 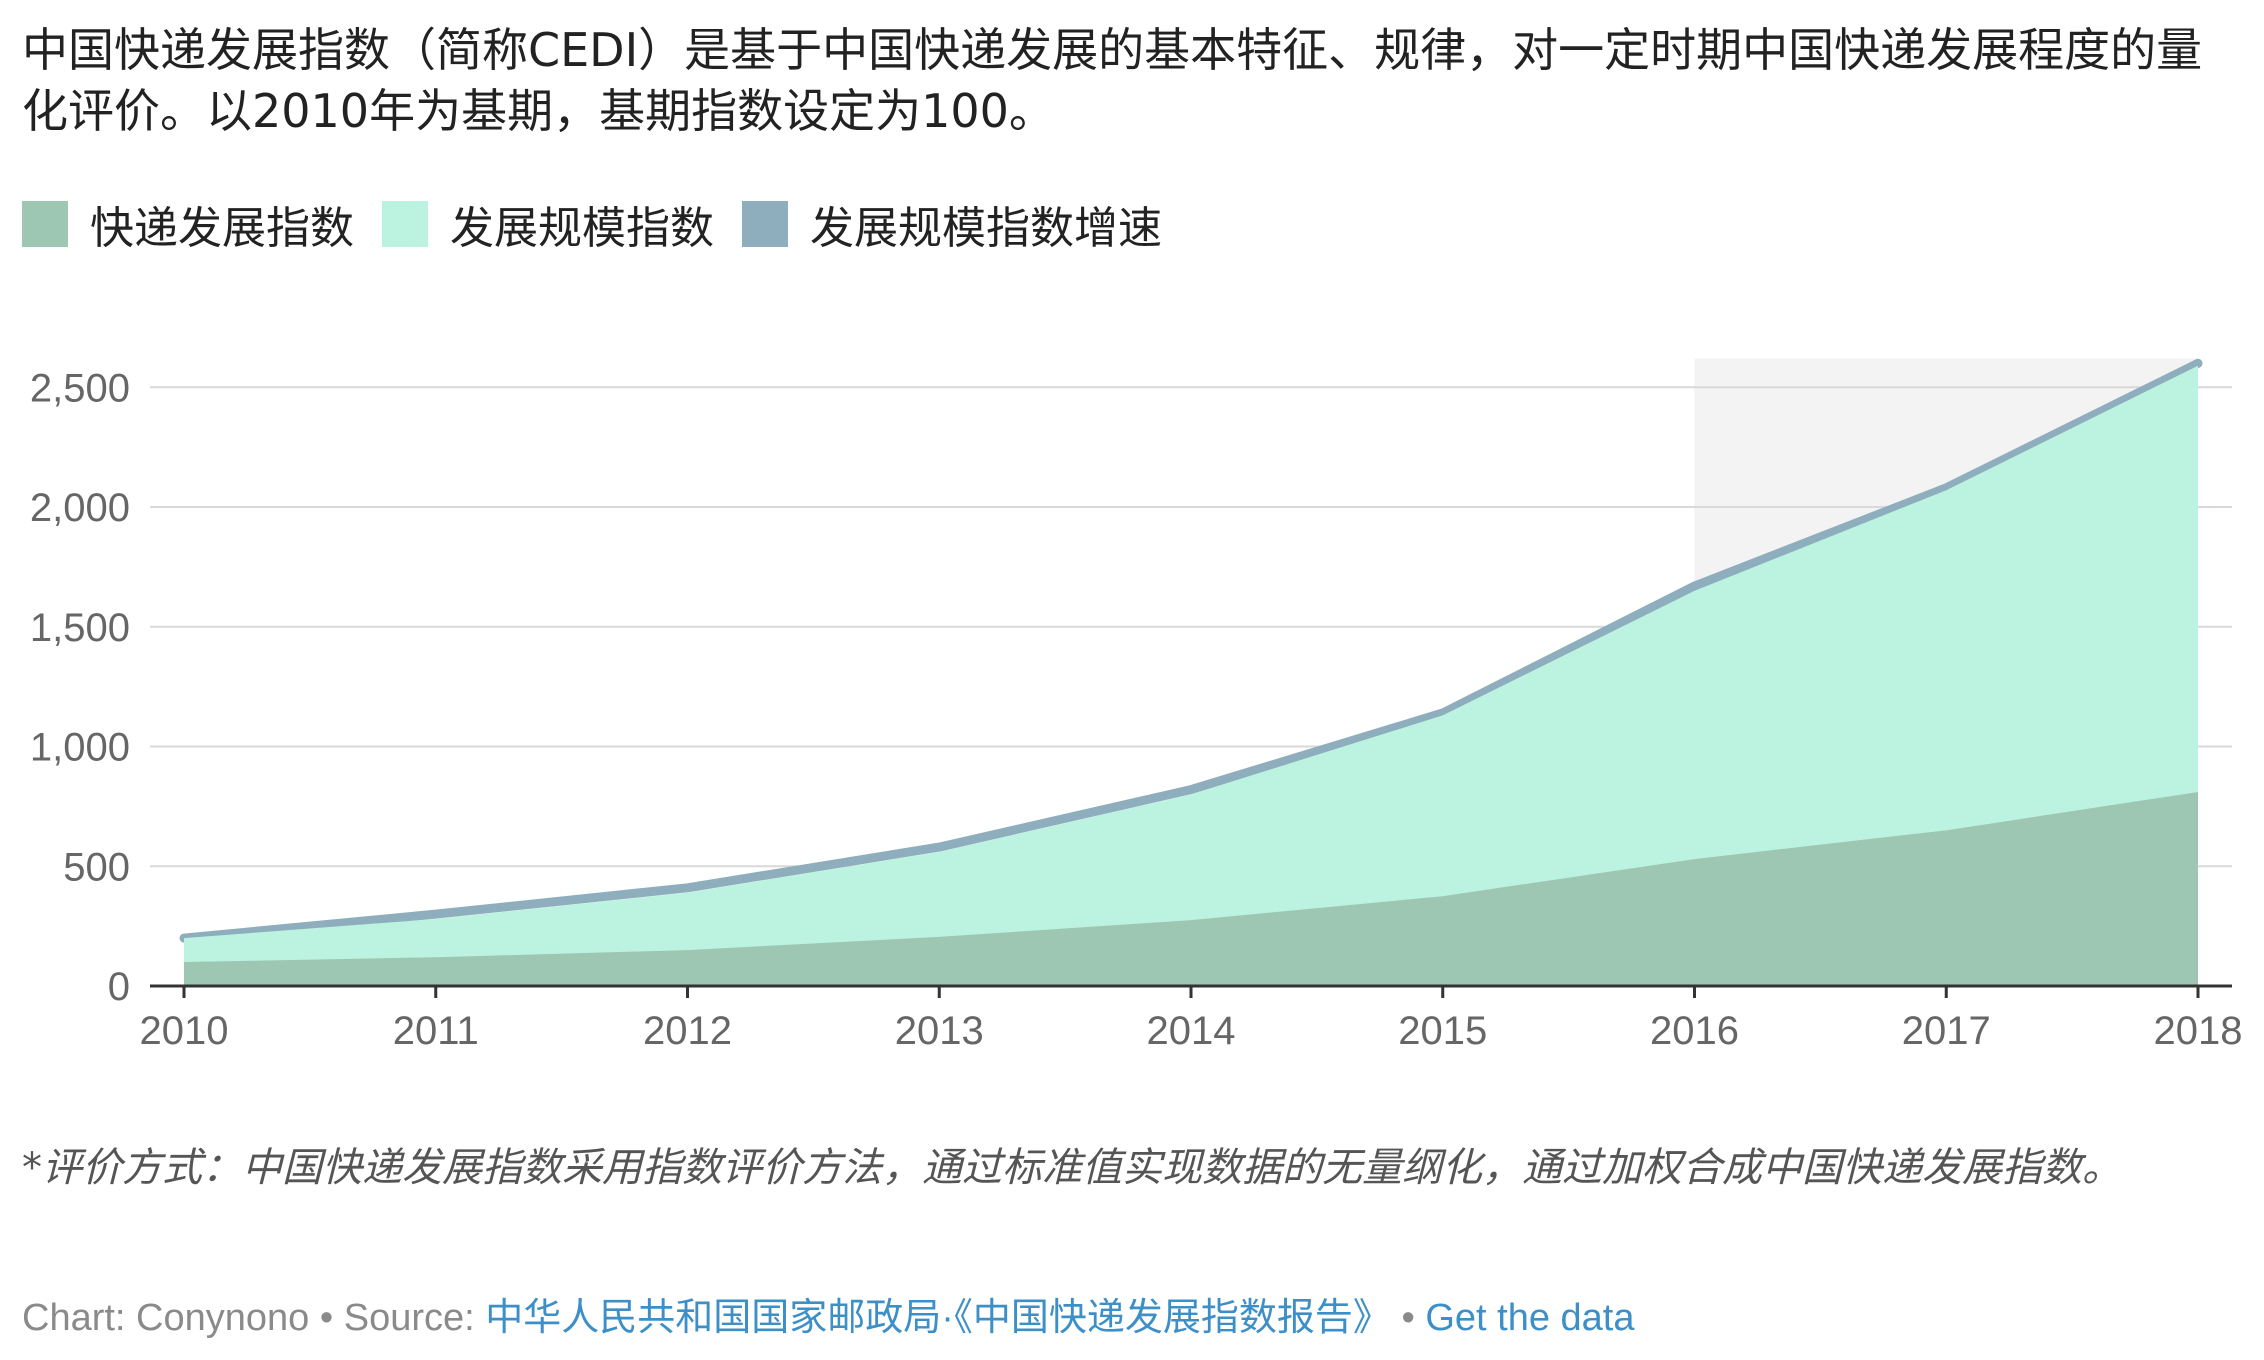 I want to click on x-tick-label: 2015, so click(x=1442, y=1031).